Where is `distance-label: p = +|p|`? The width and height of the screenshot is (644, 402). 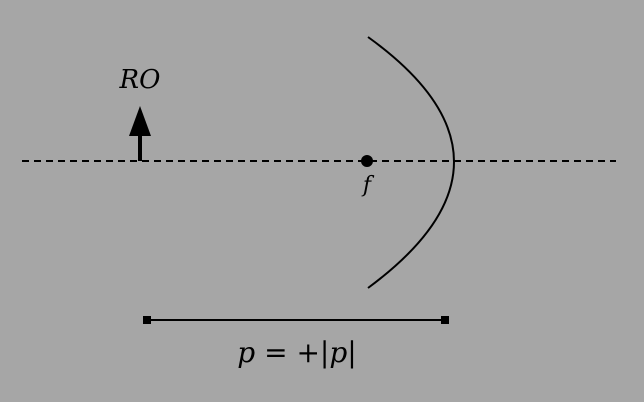 distance-label: p = +|p| is located at coordinates (296, 352).